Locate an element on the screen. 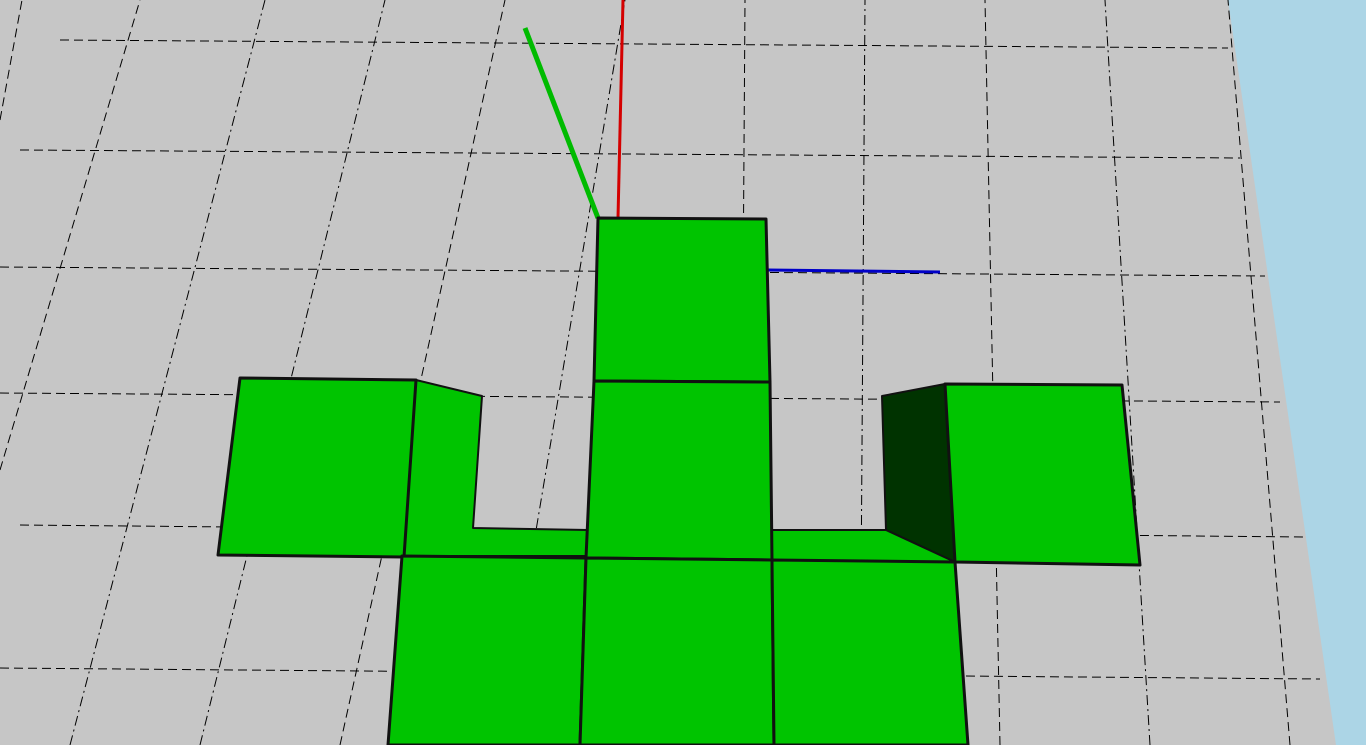  axis-z-line is located at coordinates (854, 271).